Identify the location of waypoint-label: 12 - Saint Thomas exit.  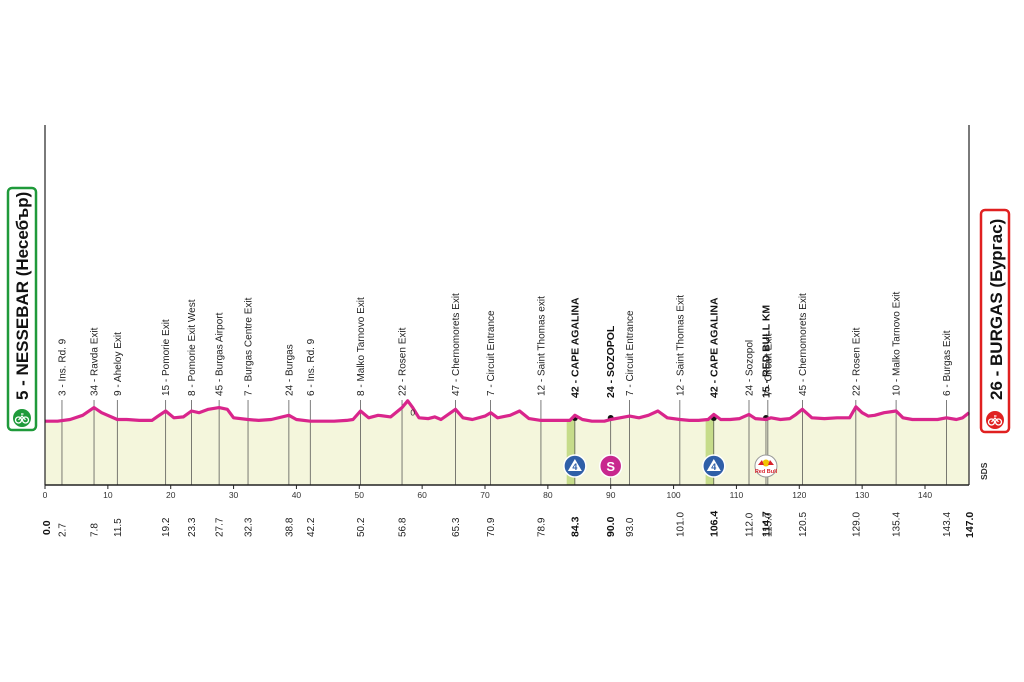
(541, 346).